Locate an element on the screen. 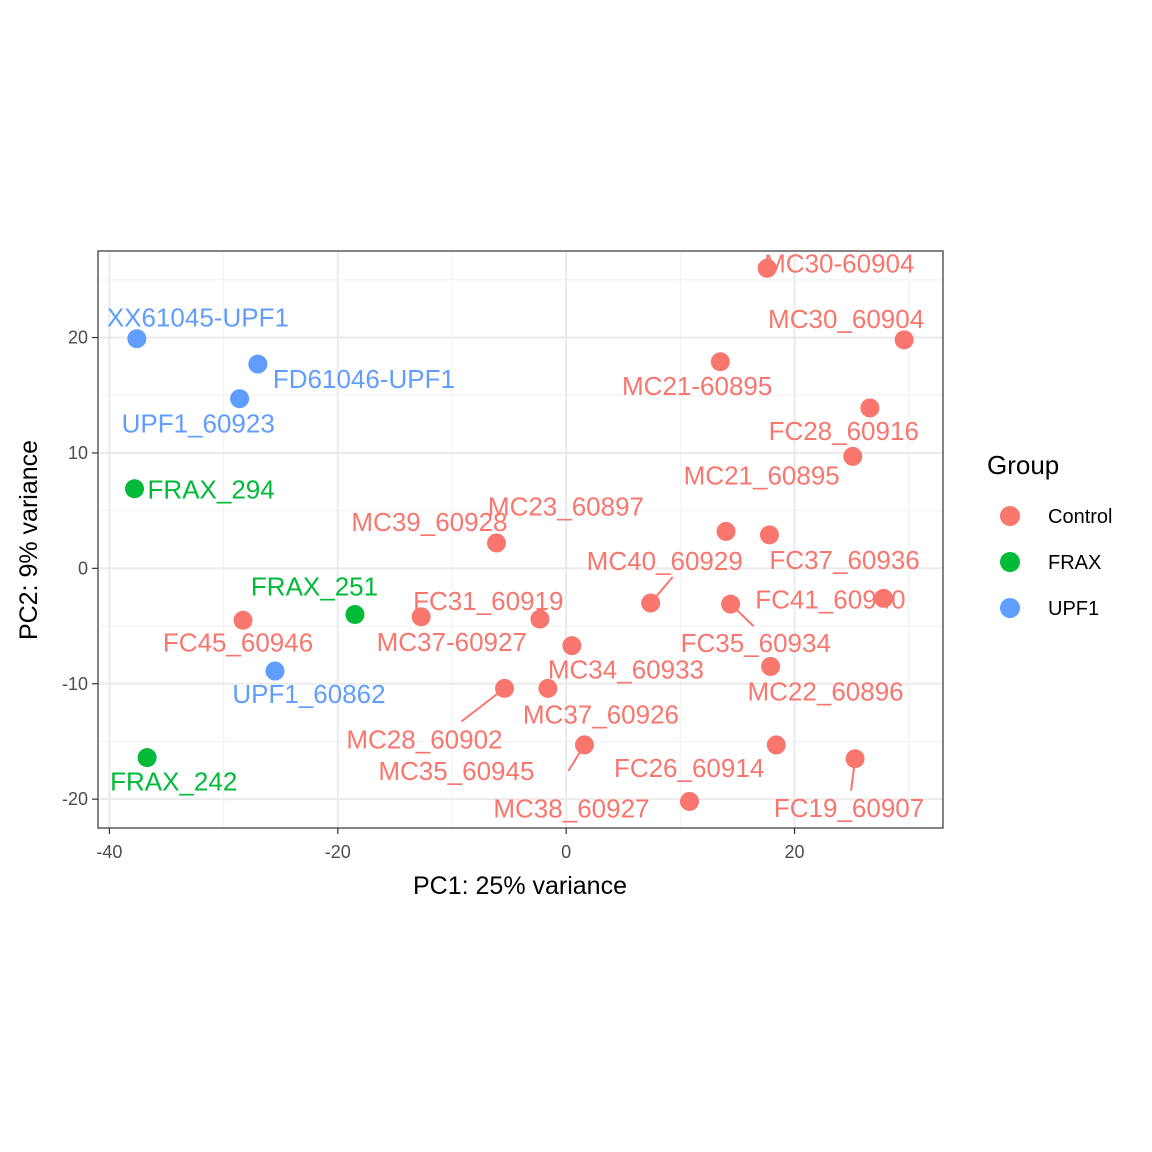 Image resolution: width=1152 pixels, height=1152 pixels. legend-key-control is located at coordinates (1010, 516).